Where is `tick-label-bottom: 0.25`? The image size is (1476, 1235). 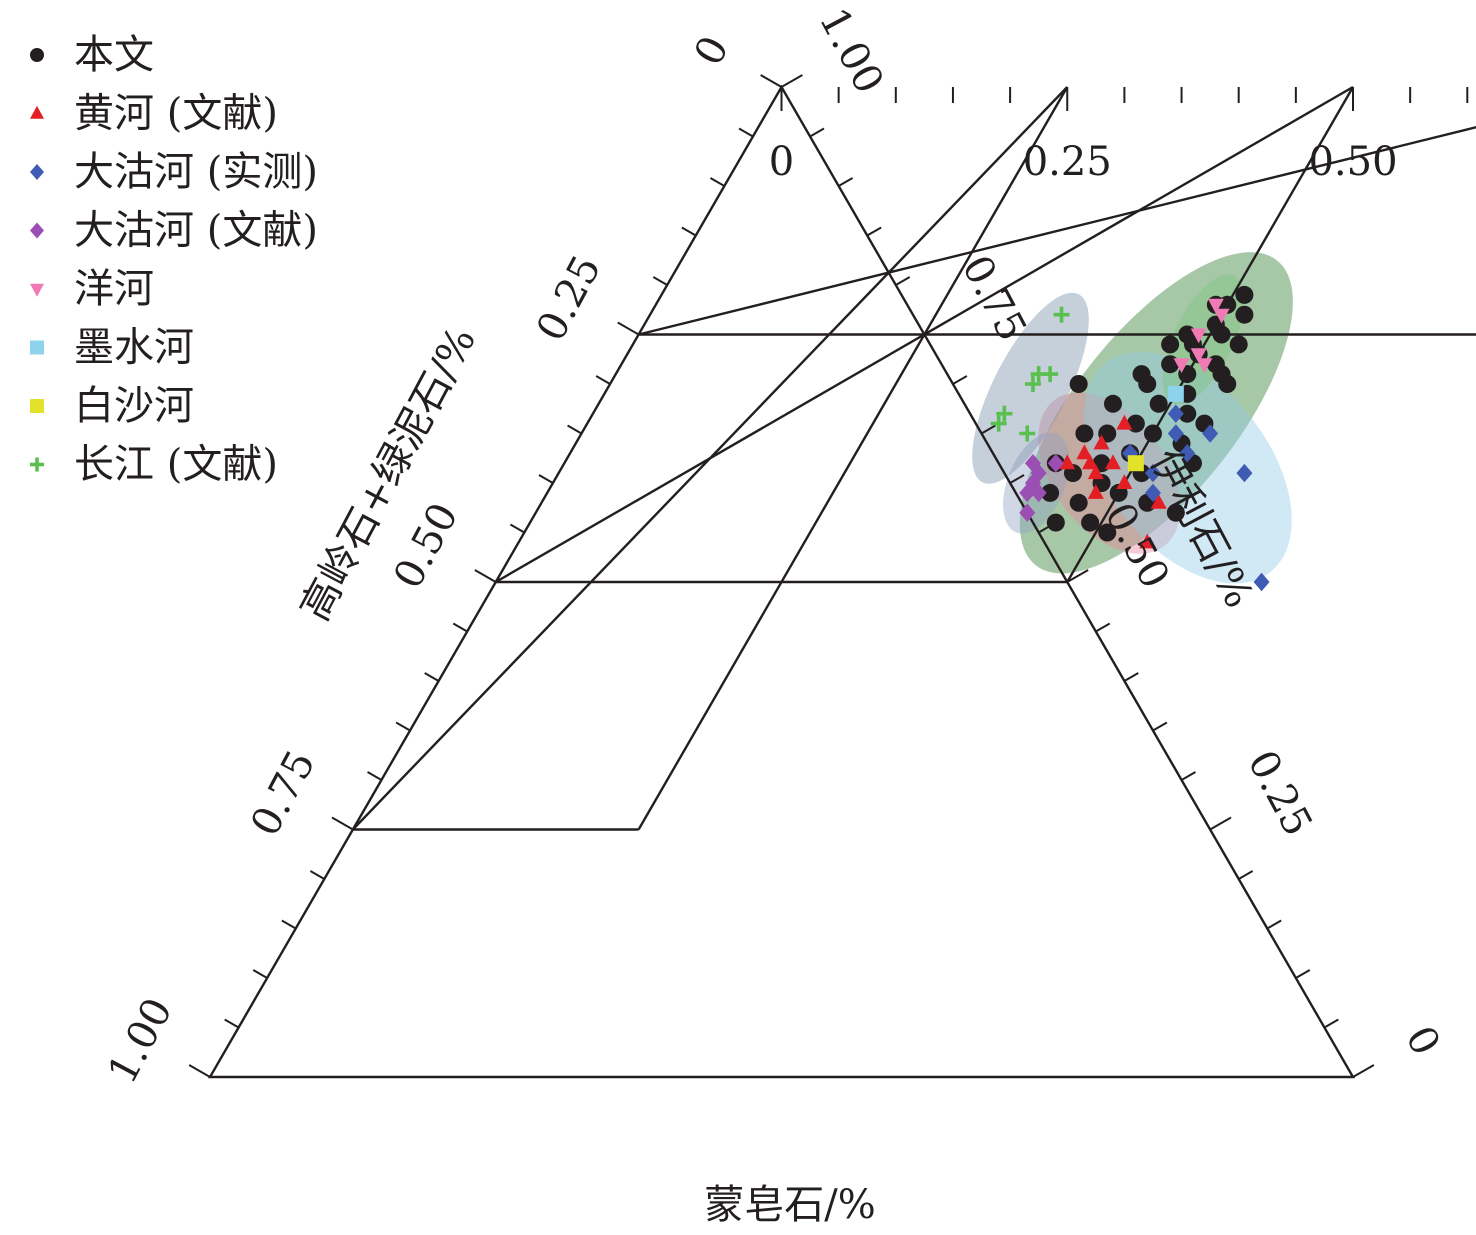
tick-label-bottom: 0.25 is located at coordinates (1067, 162).